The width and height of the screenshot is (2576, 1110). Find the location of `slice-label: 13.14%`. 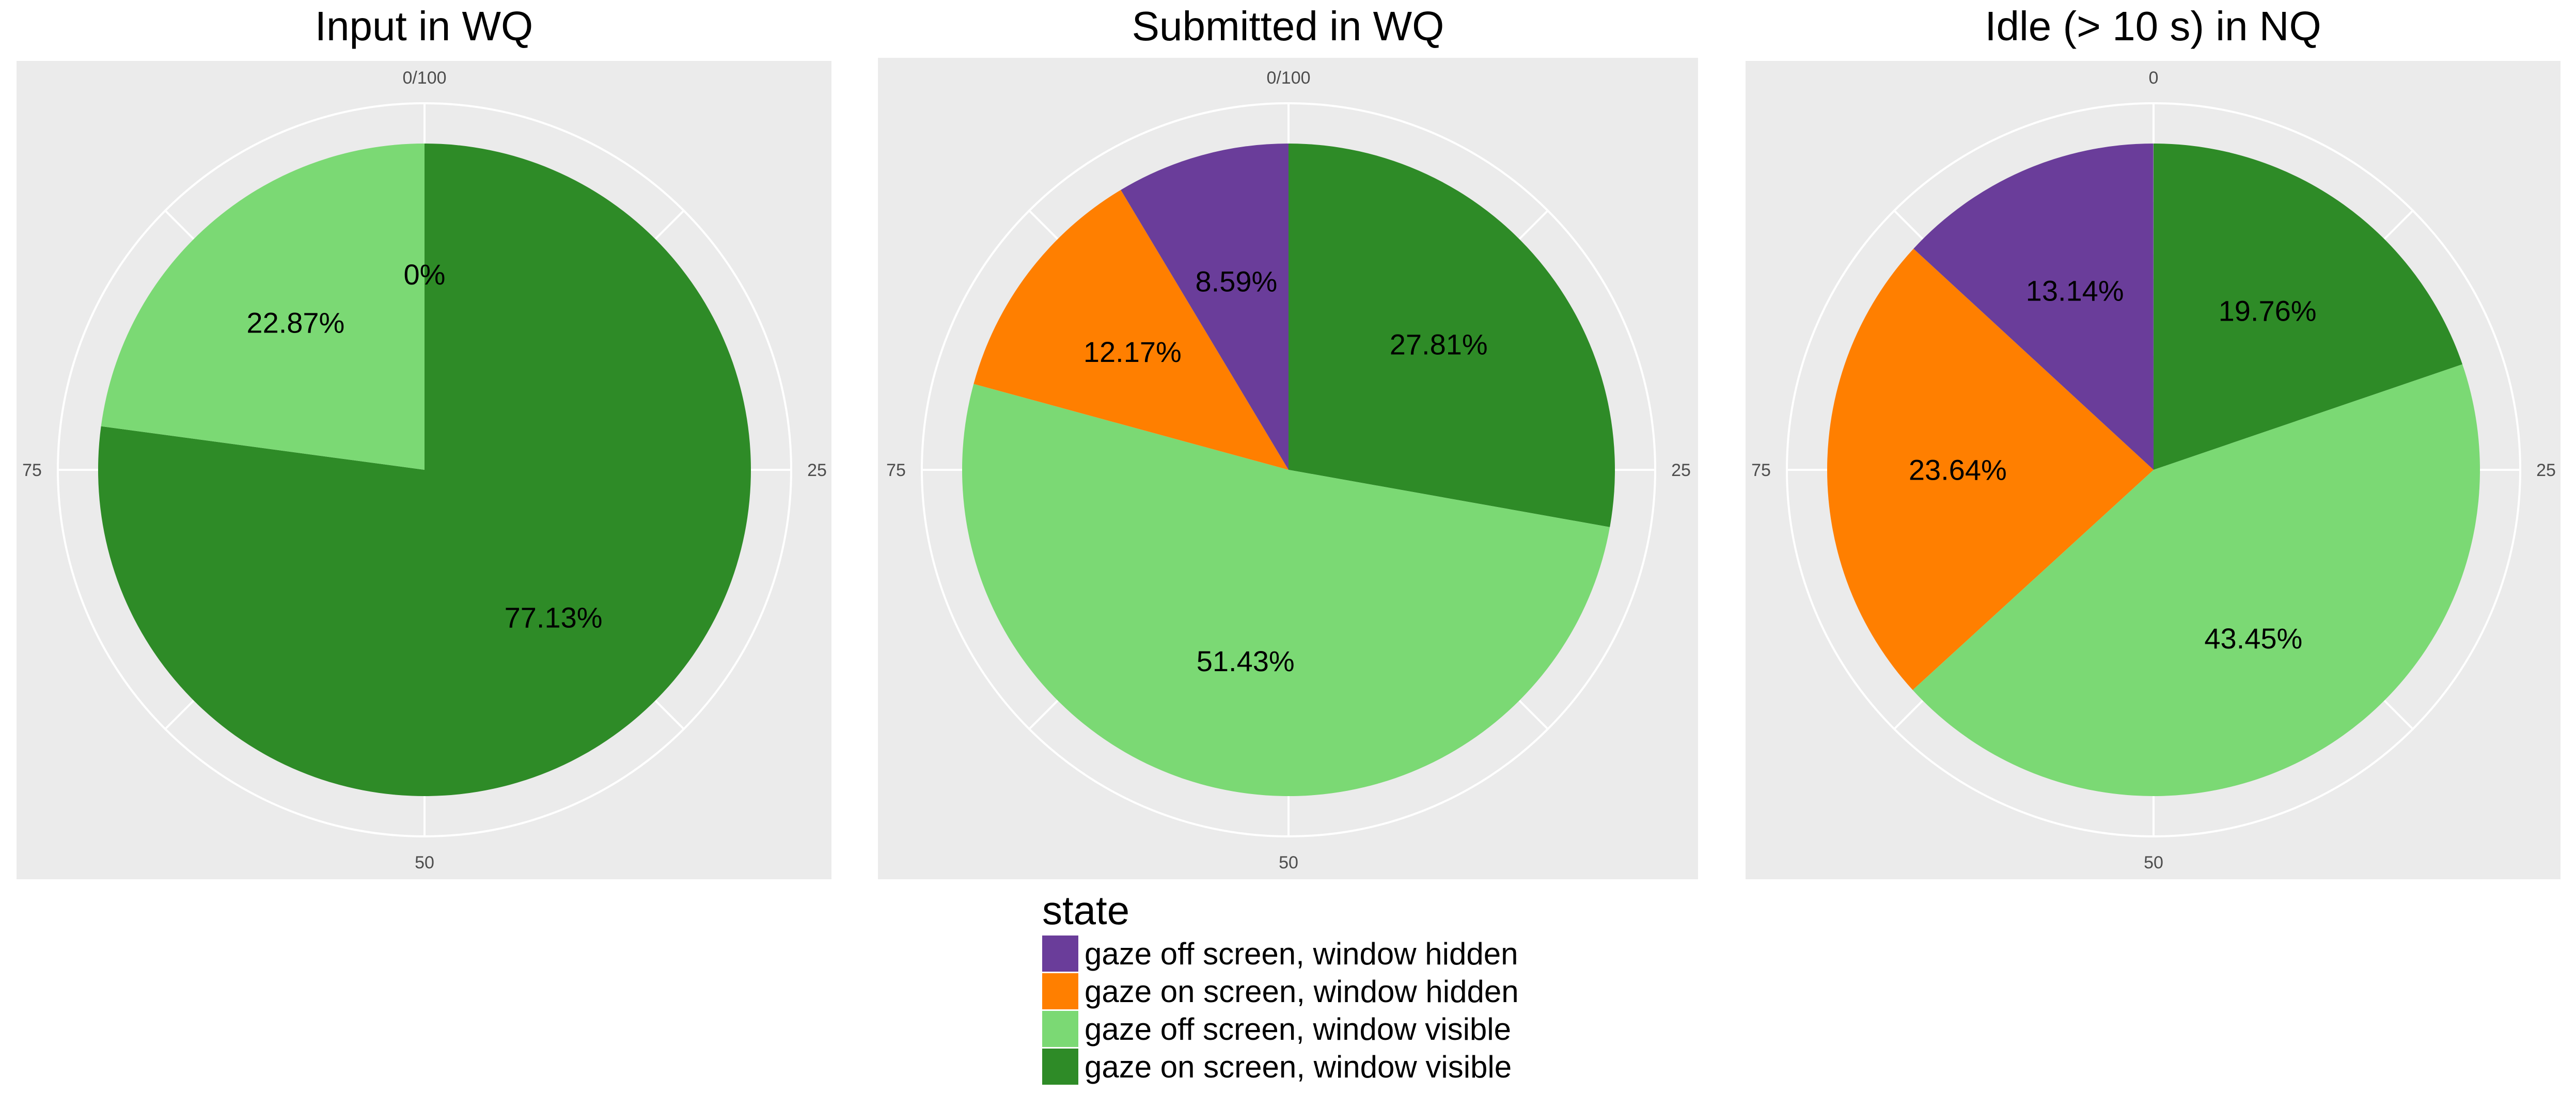

slice-label: 13.14% is located at coordinates (2075, 291).